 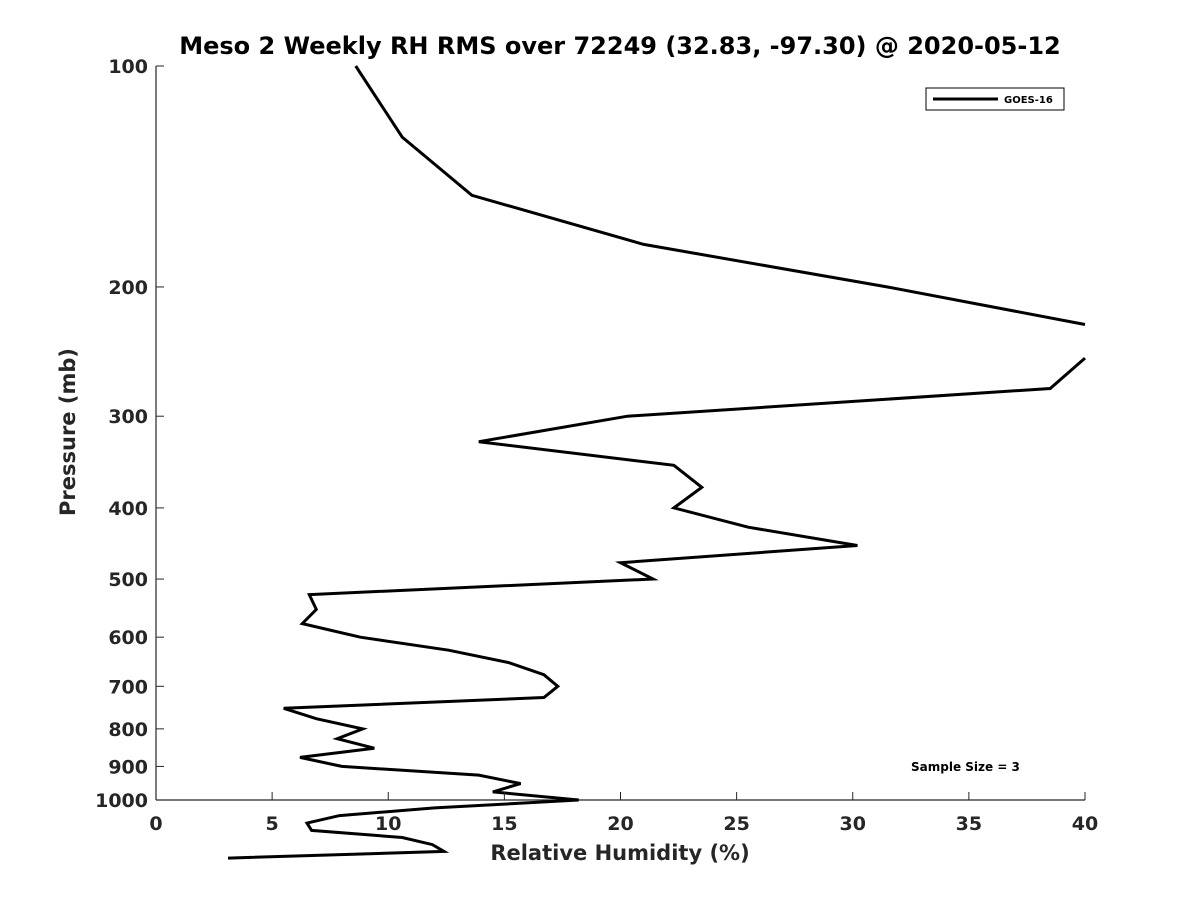 I want to click on x-axis-label: Relative Humidity (%), so click(x=619, y=853).